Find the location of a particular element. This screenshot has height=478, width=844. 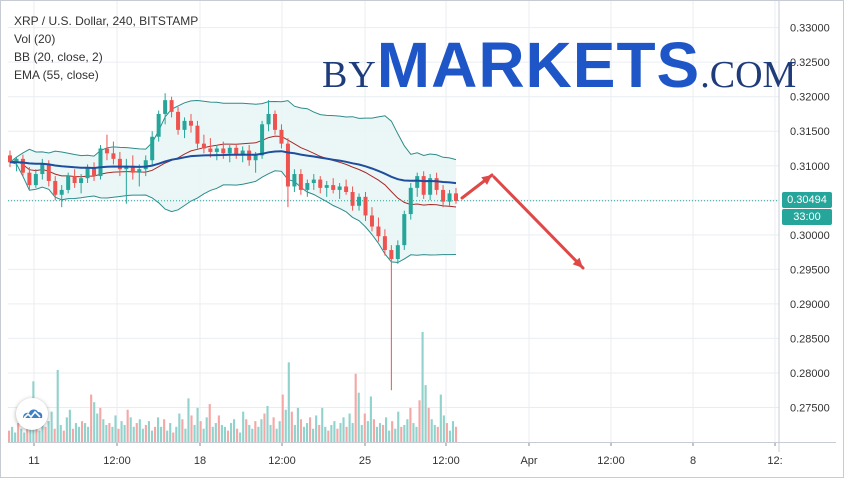

x-tick-label: 12:00 is located at coordinates (611, 461).